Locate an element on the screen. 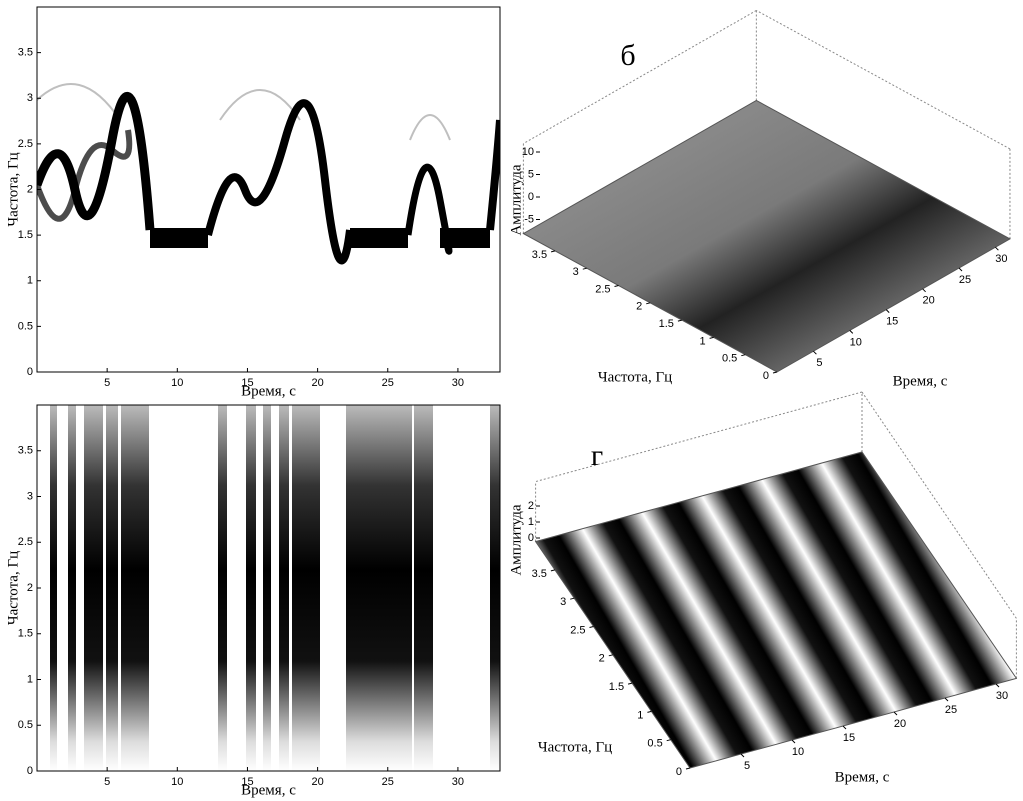 The height and width of the screenshot is (801, 1023). z-tick-label: 5 is located at coordinates (531, 174).